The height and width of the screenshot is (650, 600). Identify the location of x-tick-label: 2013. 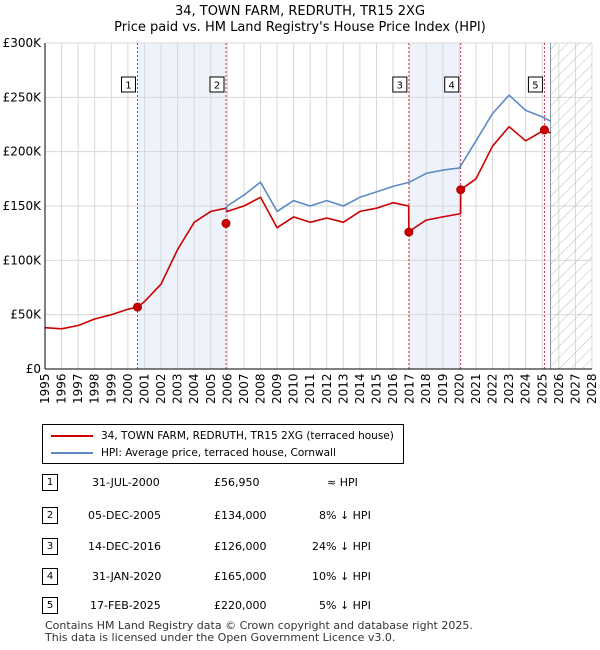
(343, 388).